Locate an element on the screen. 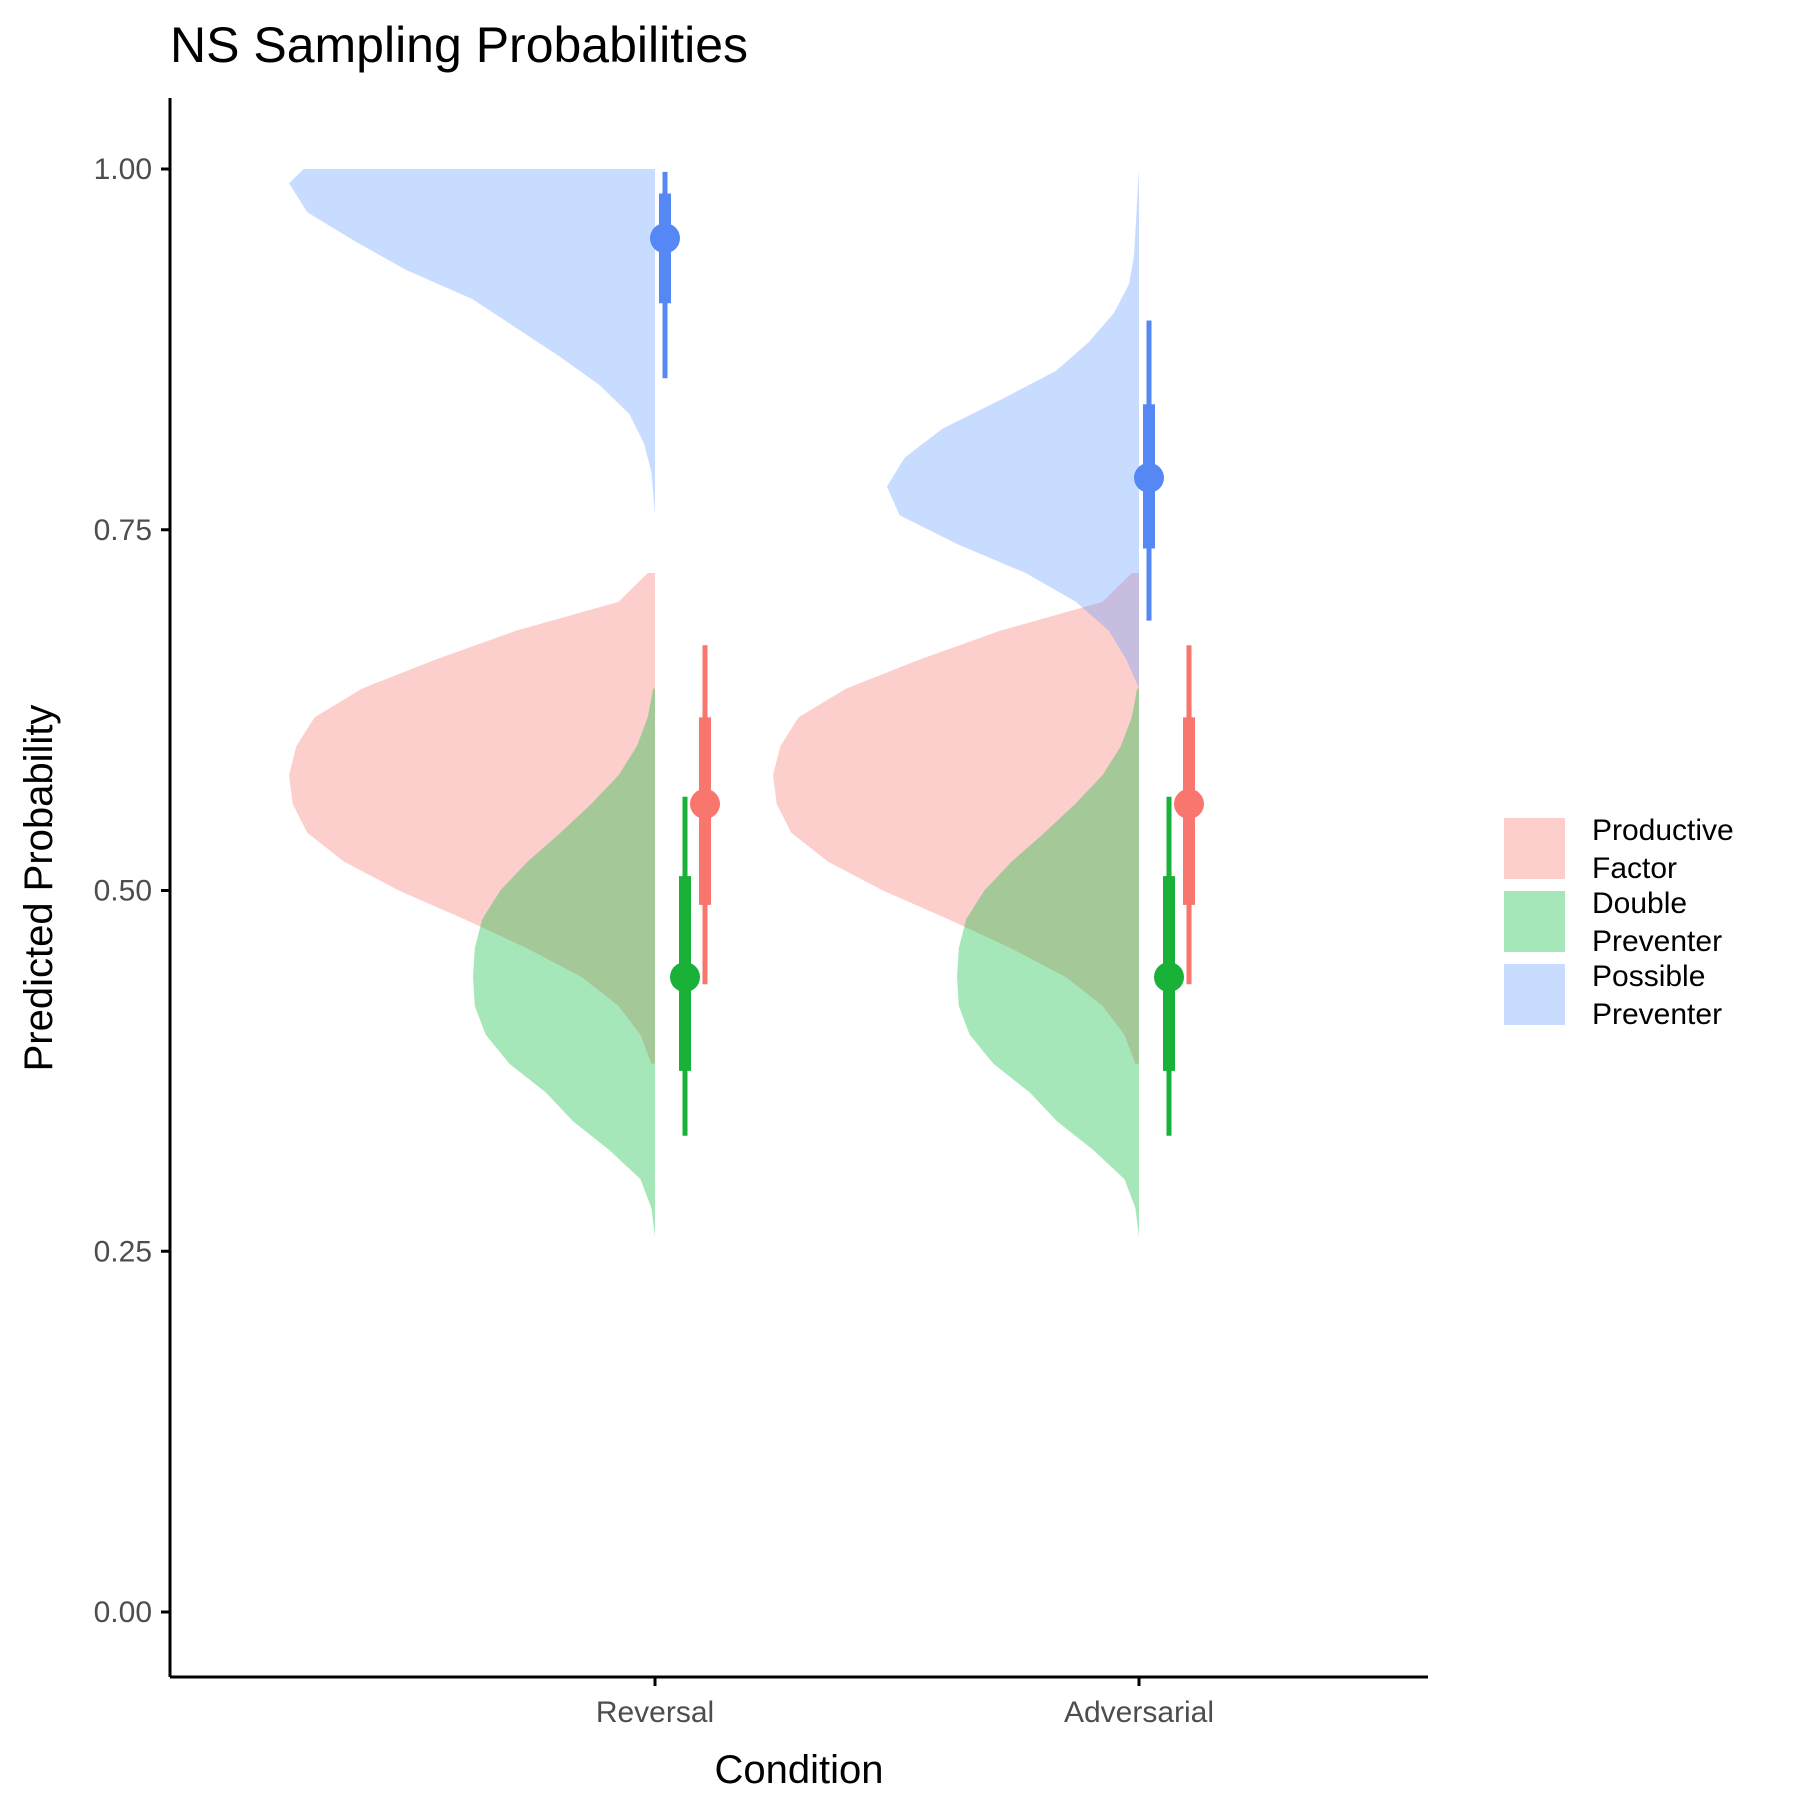 The height and width of the screenshot is (1800, 1800). legend-label: Factor is located at coordinates (1634, 868).